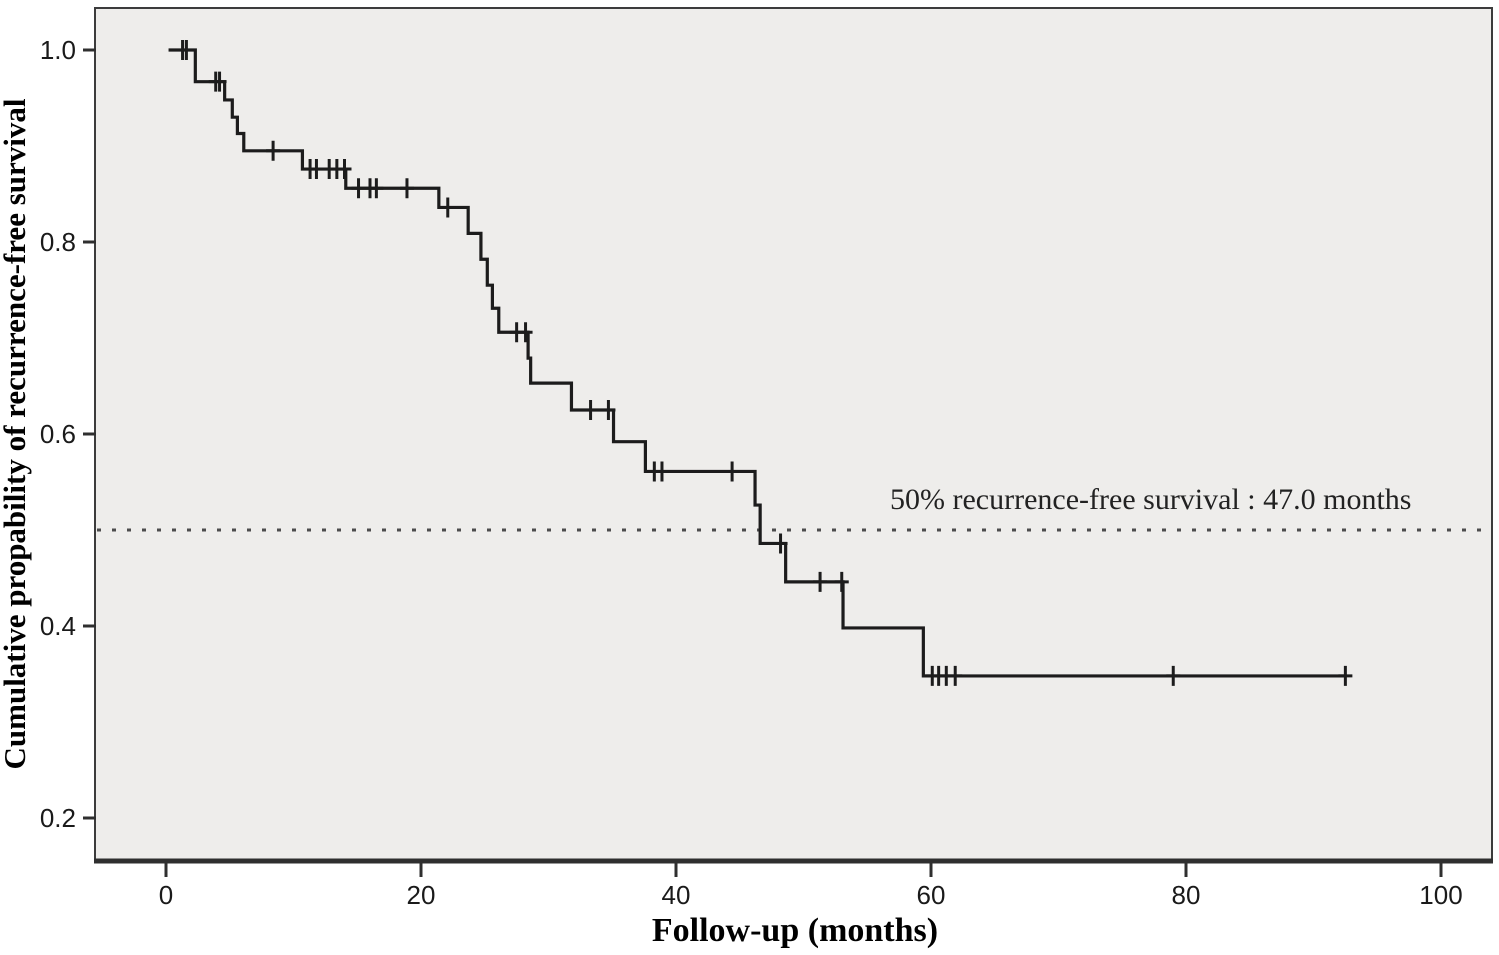 The width and height of the screenshot is (1499, 955). Describe the element at coordinates (421, 895) in the screenshot. I see `x-tick-label: 20` at that location.